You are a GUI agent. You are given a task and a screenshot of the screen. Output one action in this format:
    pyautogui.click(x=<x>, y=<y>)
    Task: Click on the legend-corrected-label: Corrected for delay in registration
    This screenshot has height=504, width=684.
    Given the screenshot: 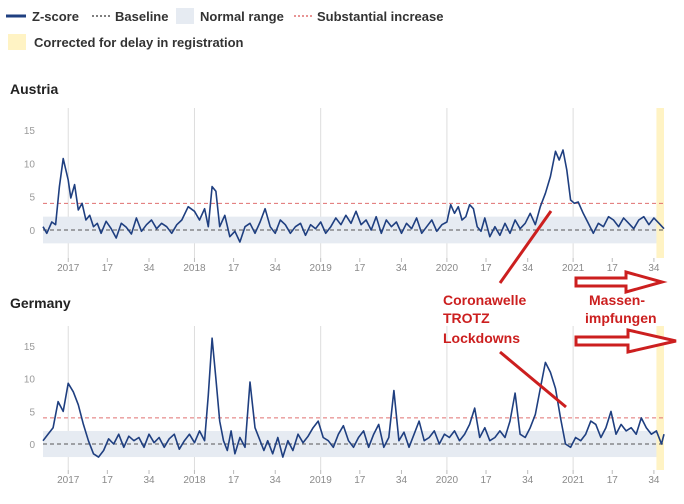 What is the action you would take?
    pyautogui.click(x=139, y=42)
    